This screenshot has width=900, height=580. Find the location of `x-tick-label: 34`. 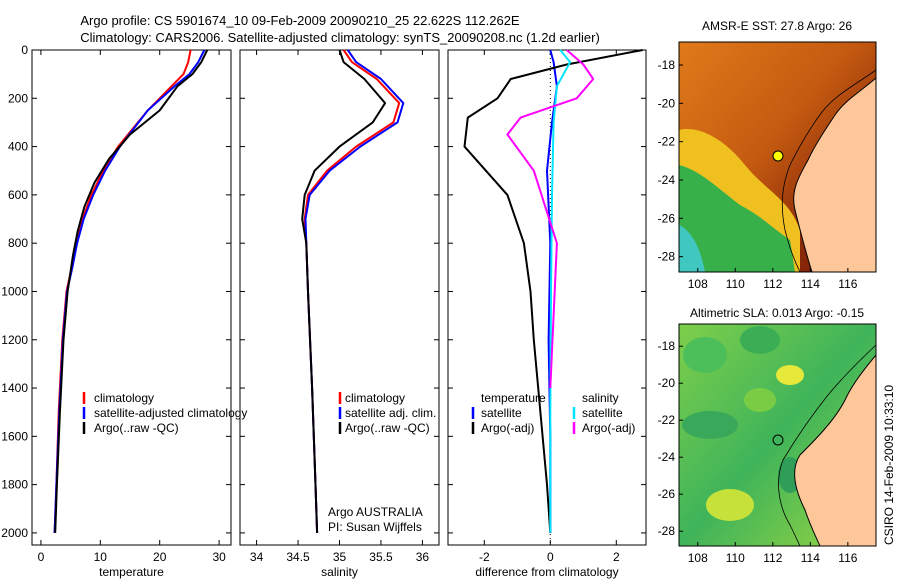

x-tick-label: 34 is located at coordinates (257, 557).